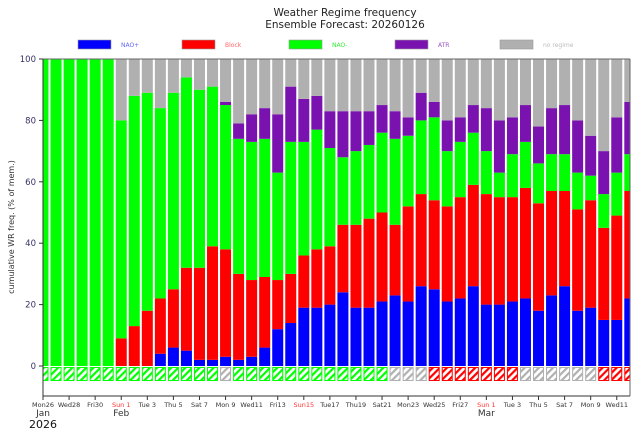 The height and width of the screenshot is (435, 640). What do you see at coordinates (95, 405) in the screenshot?
I see `x-tick-label: Fri30` at bounding box center [95, 405].